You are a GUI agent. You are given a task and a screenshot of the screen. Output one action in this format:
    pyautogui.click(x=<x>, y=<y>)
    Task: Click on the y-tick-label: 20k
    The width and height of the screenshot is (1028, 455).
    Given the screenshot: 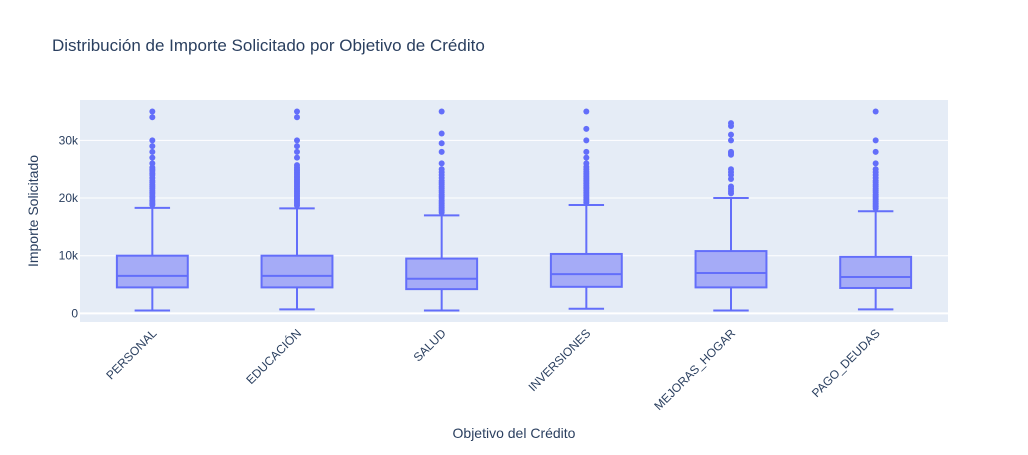 What is the action you would take?
    pyautogui.click(x=69, y=198)
    